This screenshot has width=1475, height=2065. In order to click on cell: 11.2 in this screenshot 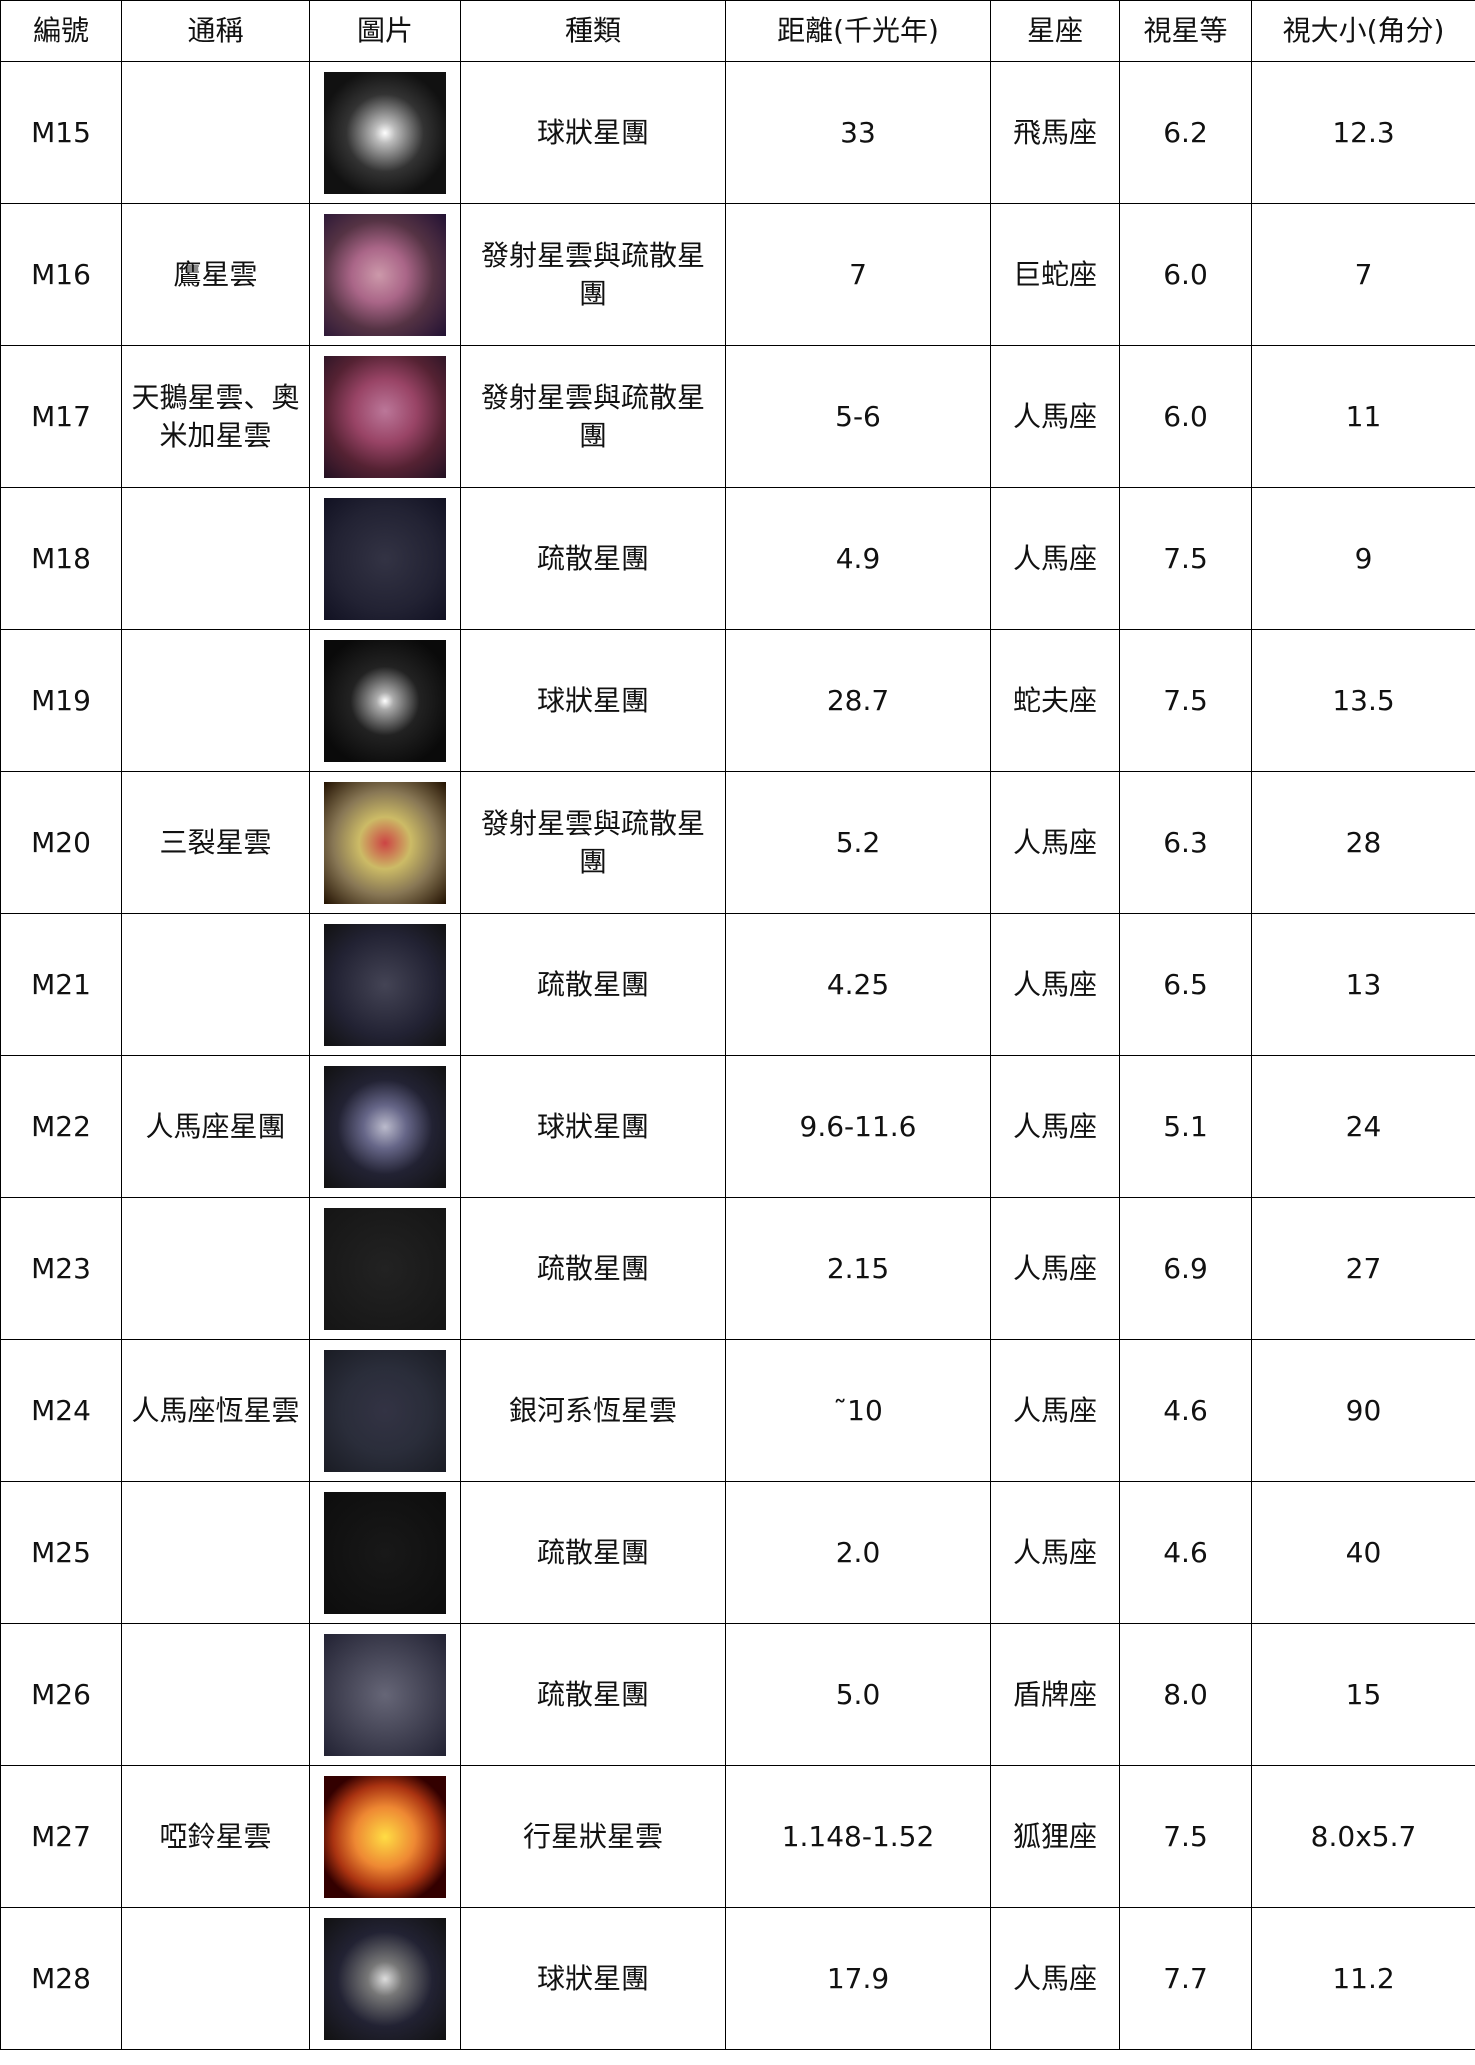, I will do `click(1363, 1978)`.